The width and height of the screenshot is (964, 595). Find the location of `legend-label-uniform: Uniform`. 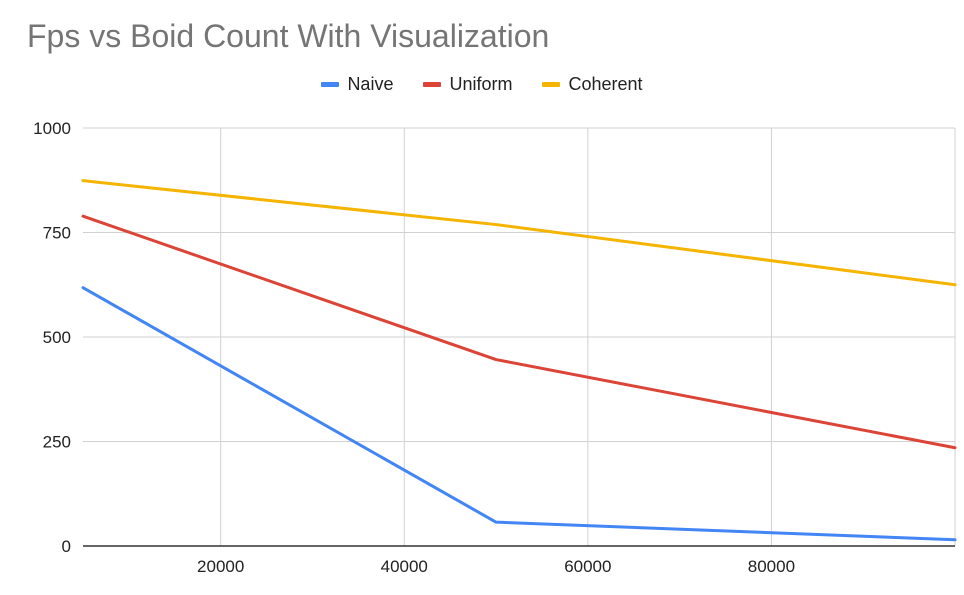

legend-label-uniform: Uniform is located at coordinates (481, 84).